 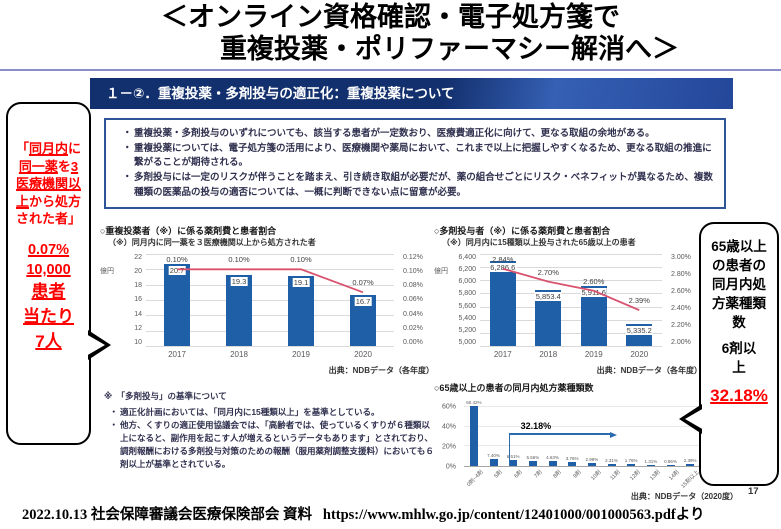 I want to click on y-tick-left: 5,200, so click(x=467, y=330).